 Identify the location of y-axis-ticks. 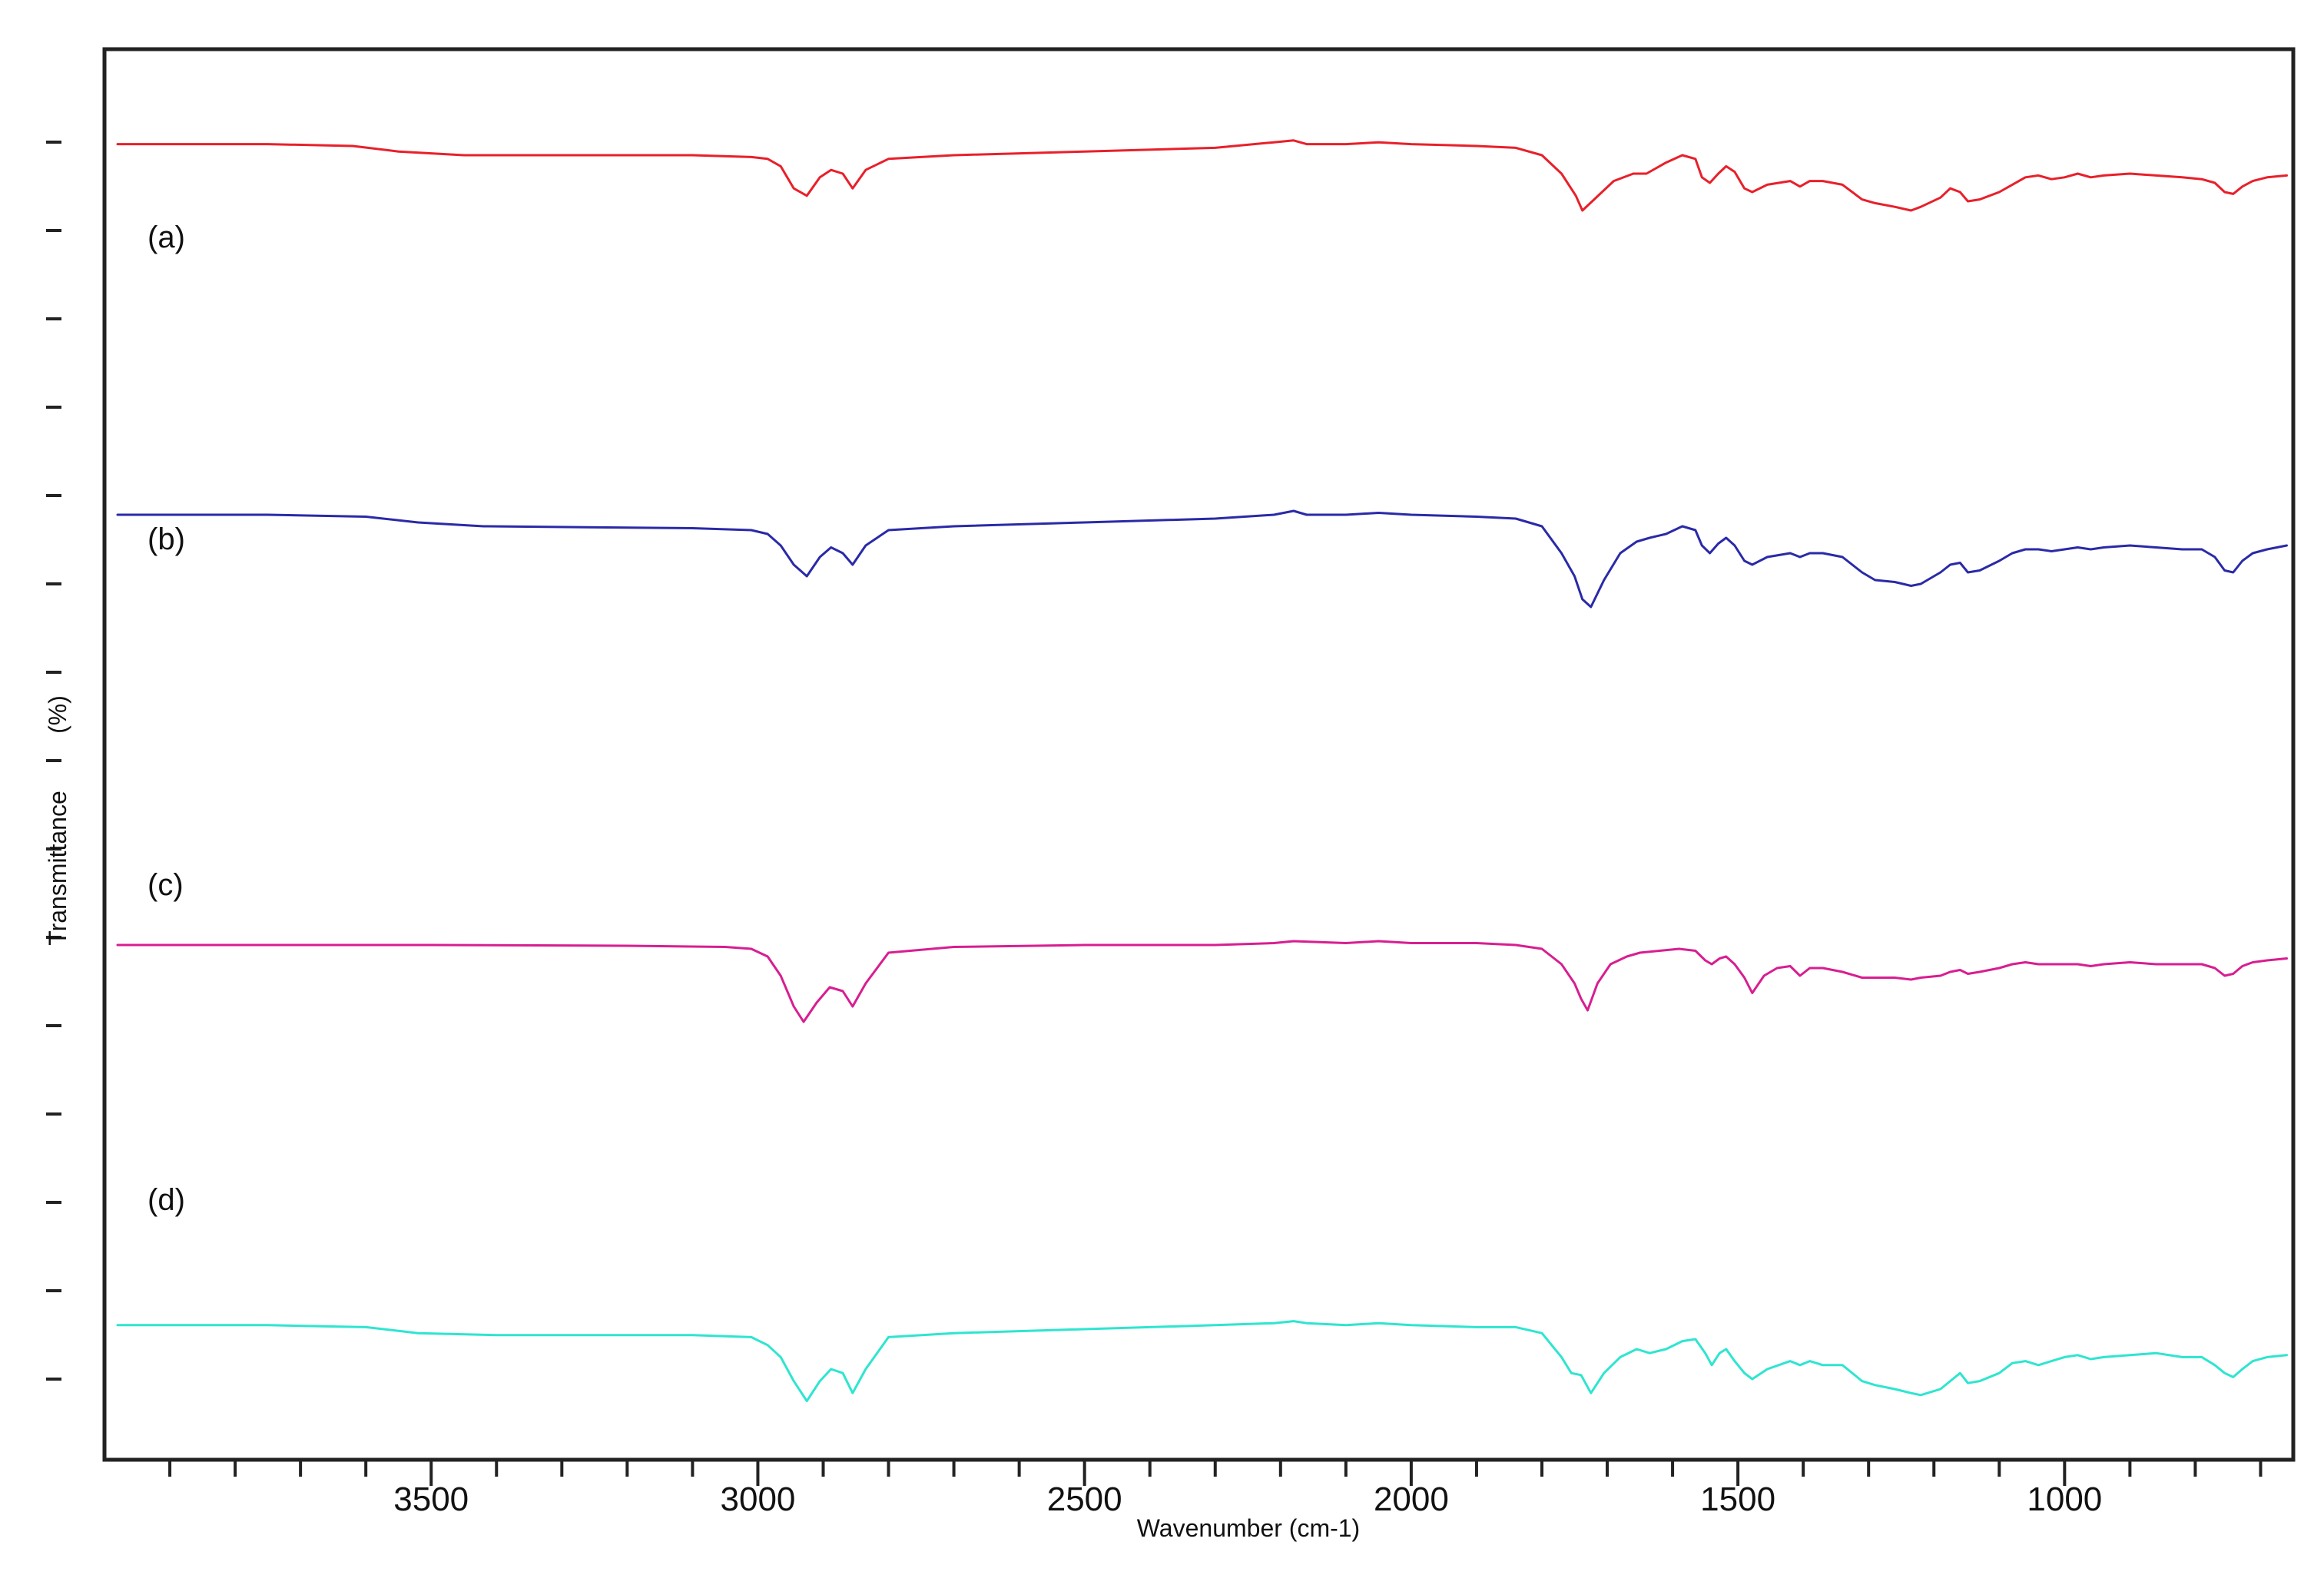
(53, 761).